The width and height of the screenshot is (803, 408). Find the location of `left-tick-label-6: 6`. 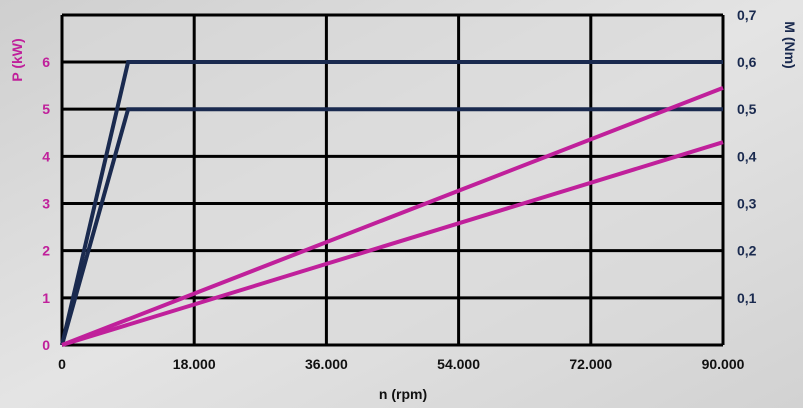

left-tick-label-6: 6 is located at coordinates (46, 62).